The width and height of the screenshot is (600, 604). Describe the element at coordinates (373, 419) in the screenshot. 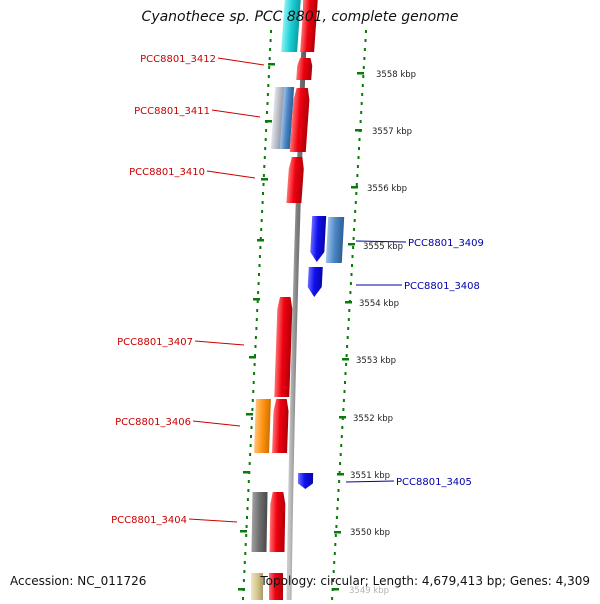

I see `scale-label: 3552 kbp` at that location.